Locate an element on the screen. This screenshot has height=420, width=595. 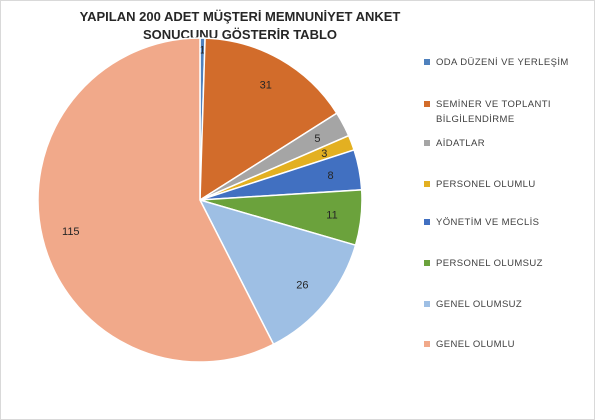
legend-item-7: GENEL OLUMSUZ is located at coordinates (505, 304).